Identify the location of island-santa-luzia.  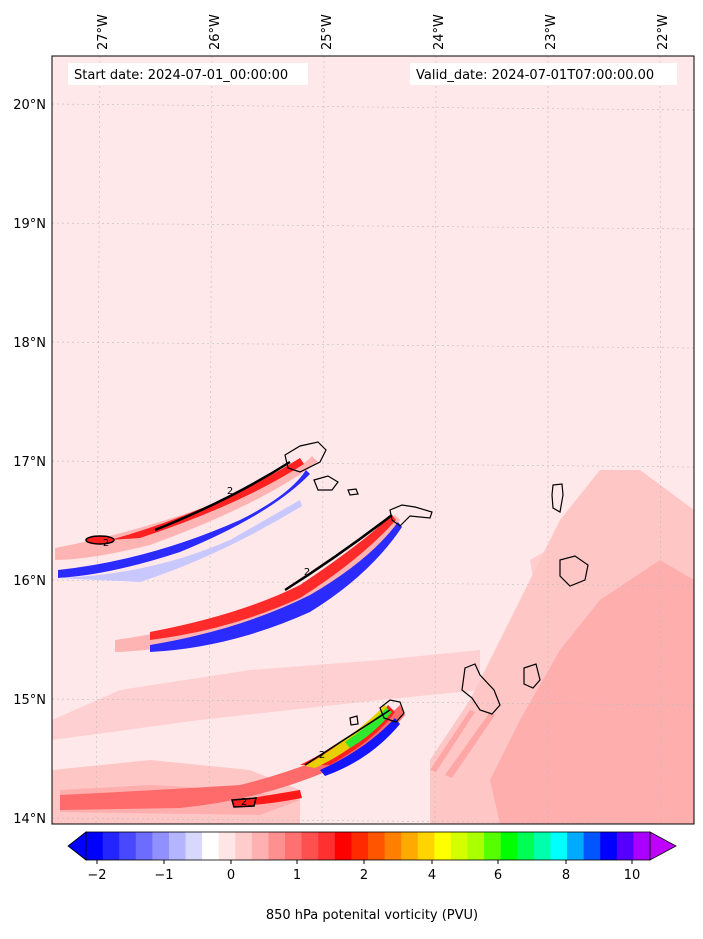
(353, 492).